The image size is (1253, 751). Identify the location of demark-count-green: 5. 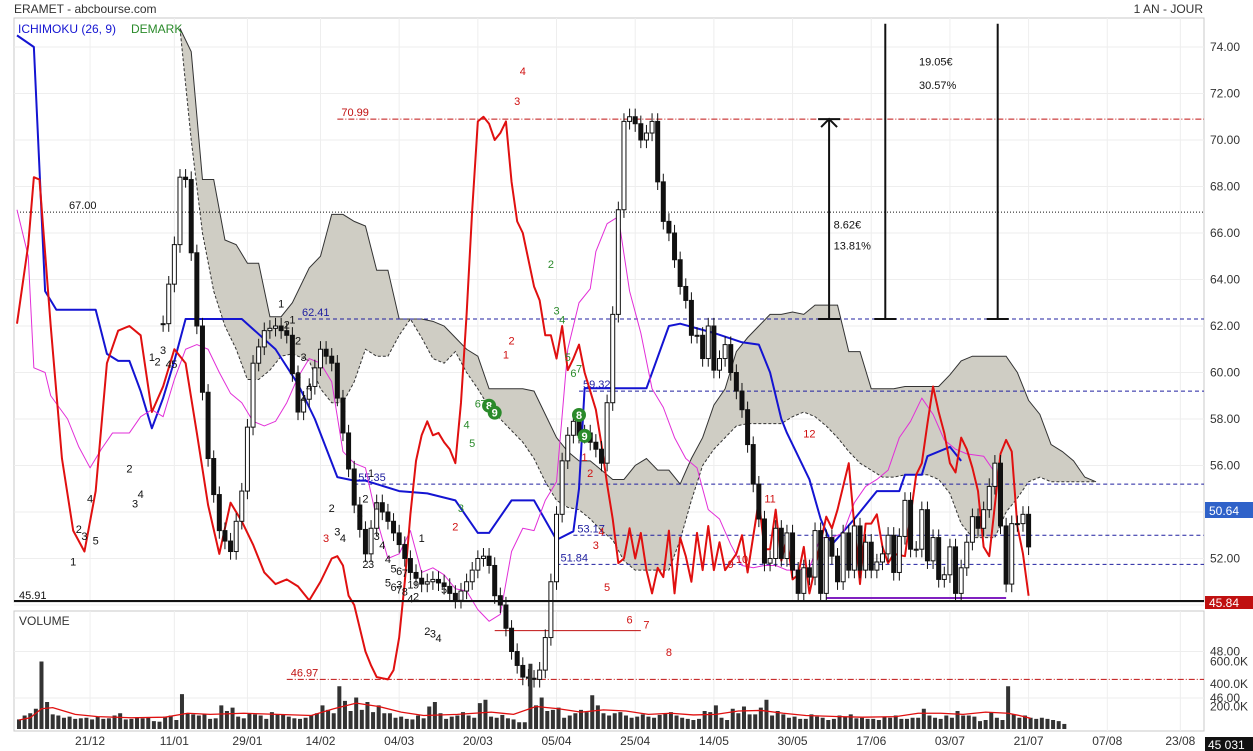
(568, 358).